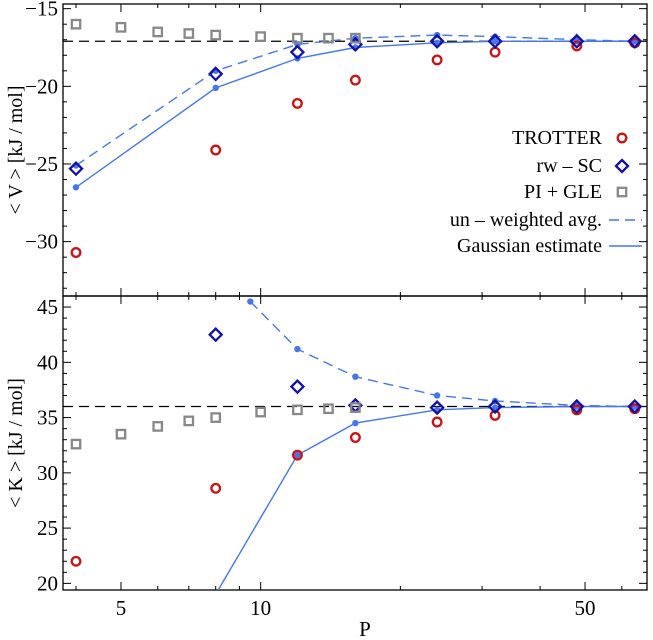 The image size is (653, 640). I want to click on legend-label: TROTTER, so click(557, 138).